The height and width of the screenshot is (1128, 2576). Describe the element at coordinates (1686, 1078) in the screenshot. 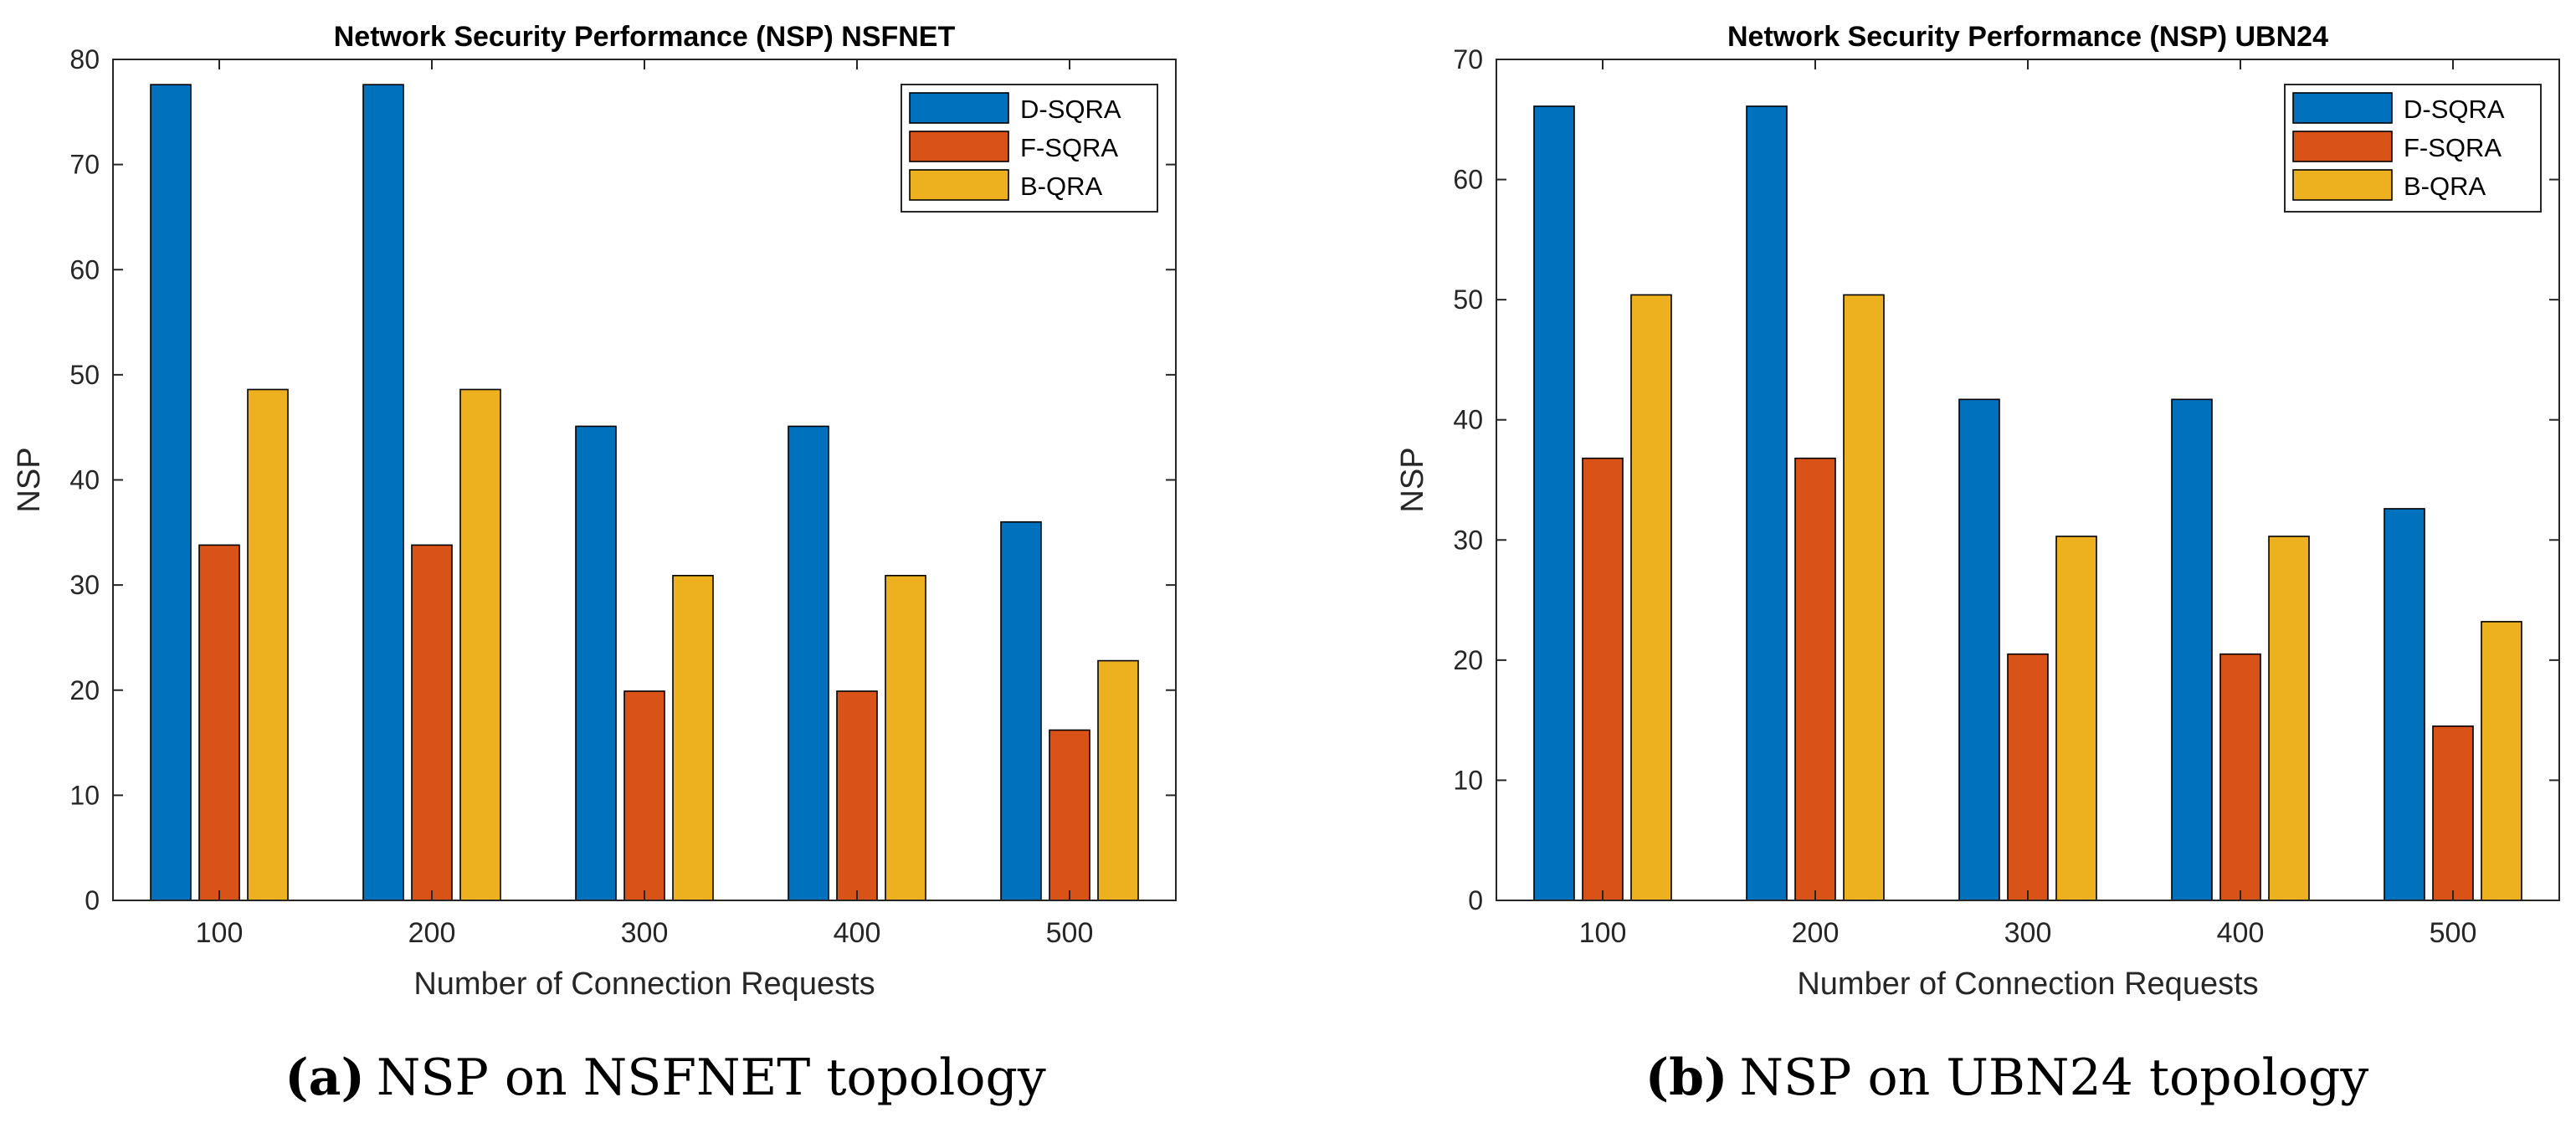

I see `caption-label: (b)` at that location.